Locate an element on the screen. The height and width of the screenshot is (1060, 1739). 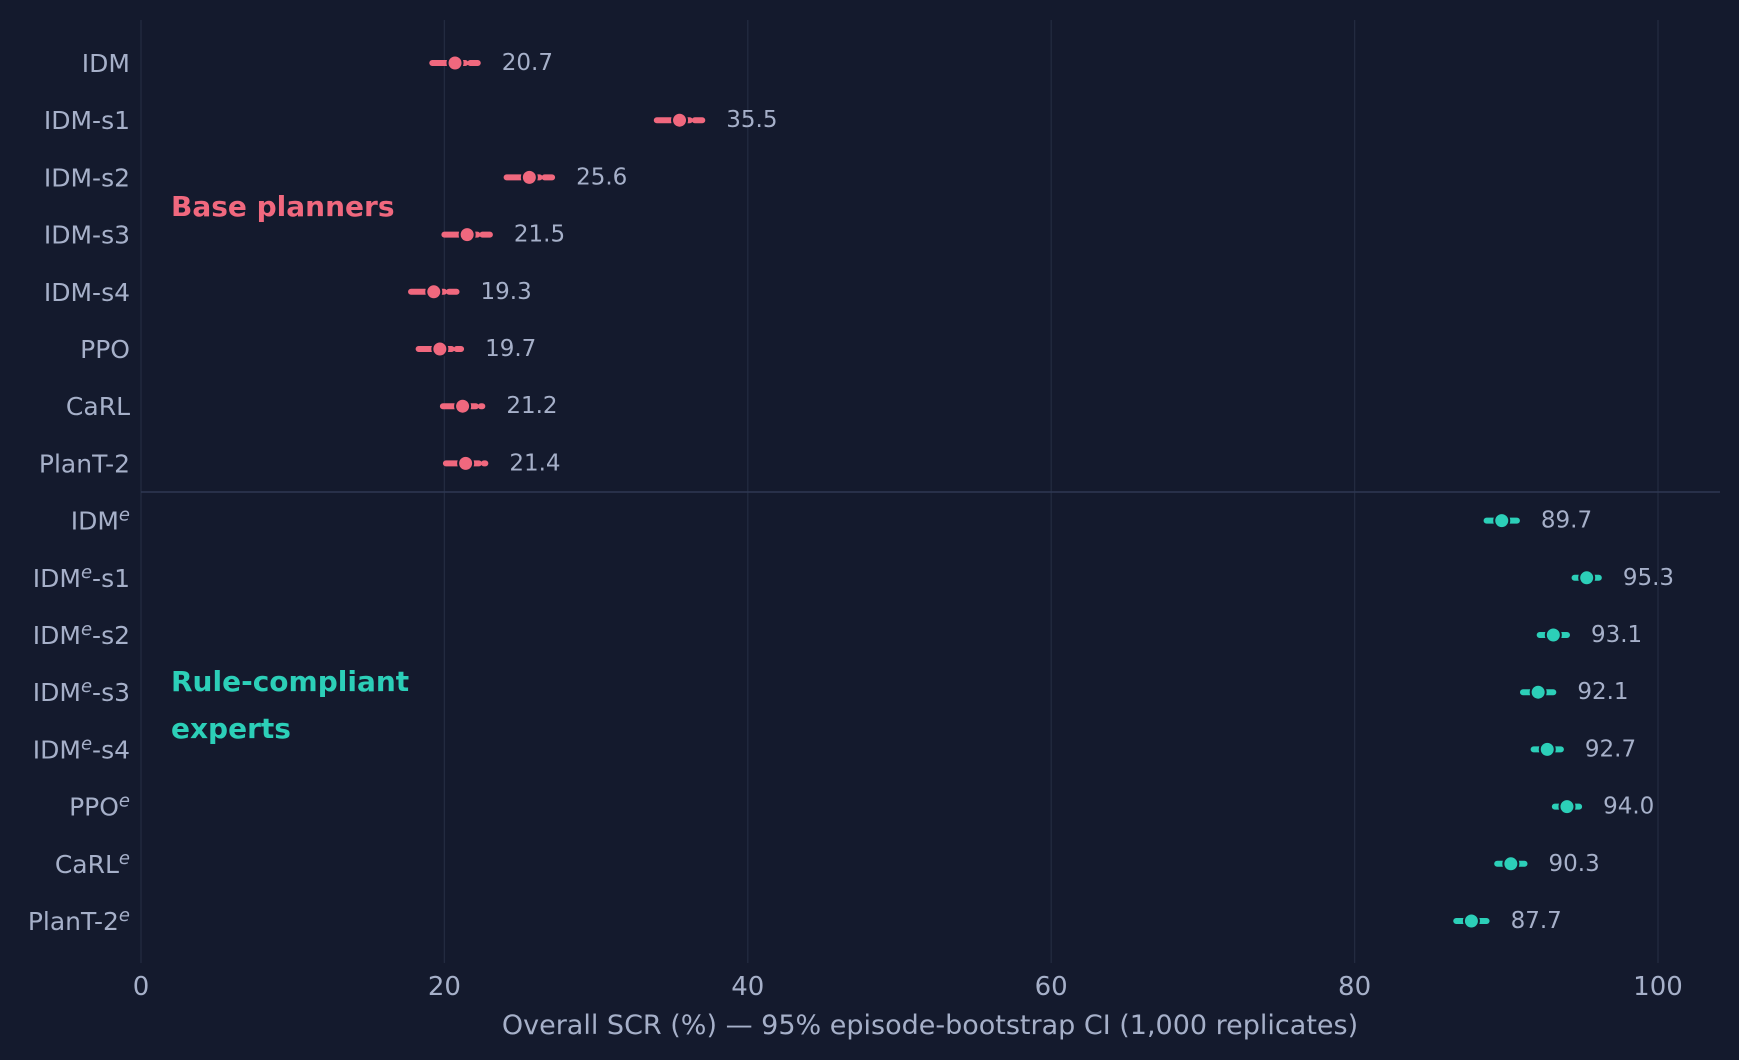
value-label: 21.5 is located at coordinates (539, 235).